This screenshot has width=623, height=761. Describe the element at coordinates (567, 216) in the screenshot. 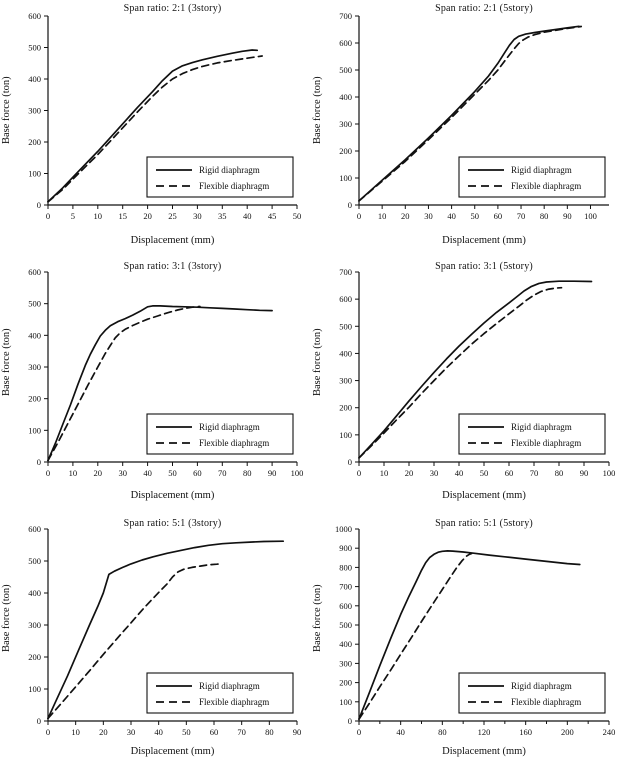

I see `svg-text: 90` at that location.